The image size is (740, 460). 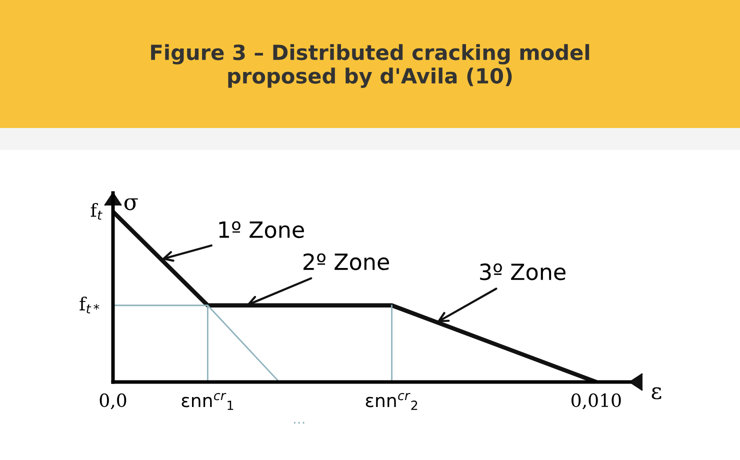 I want to click on x-tick-label: 0,010, so click(x=596, y=401).